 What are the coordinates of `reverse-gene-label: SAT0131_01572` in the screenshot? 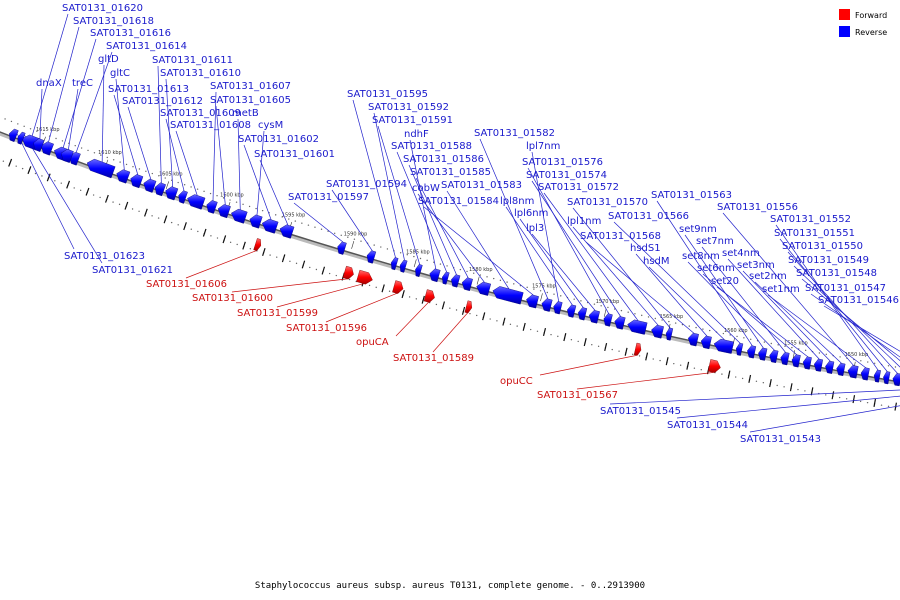 It's located at (578, 187).